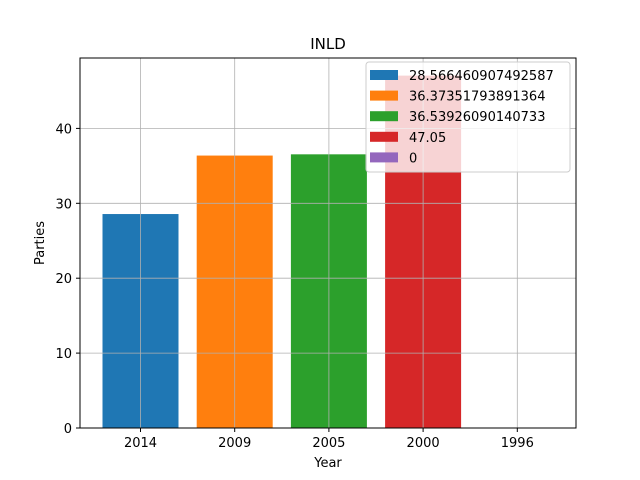 The width and height of the screenshot is (640, 480). What do you see at coordinates (328, 44) in the screenshot?
I see `chart-title: INLD` at bounding box center [328, 44].